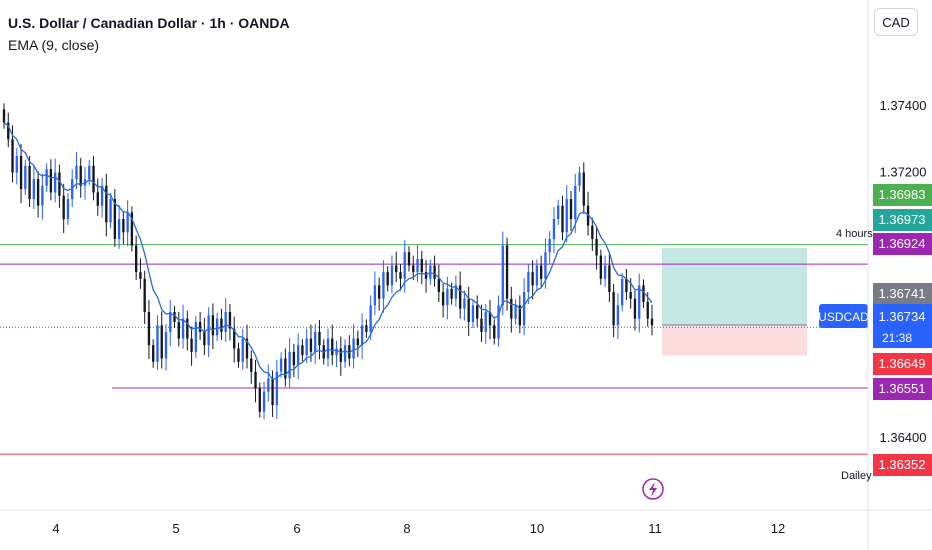 The width and height of the screenshot is (932, 550). I want to click on x-axis-label: 12, so click(778, 528).